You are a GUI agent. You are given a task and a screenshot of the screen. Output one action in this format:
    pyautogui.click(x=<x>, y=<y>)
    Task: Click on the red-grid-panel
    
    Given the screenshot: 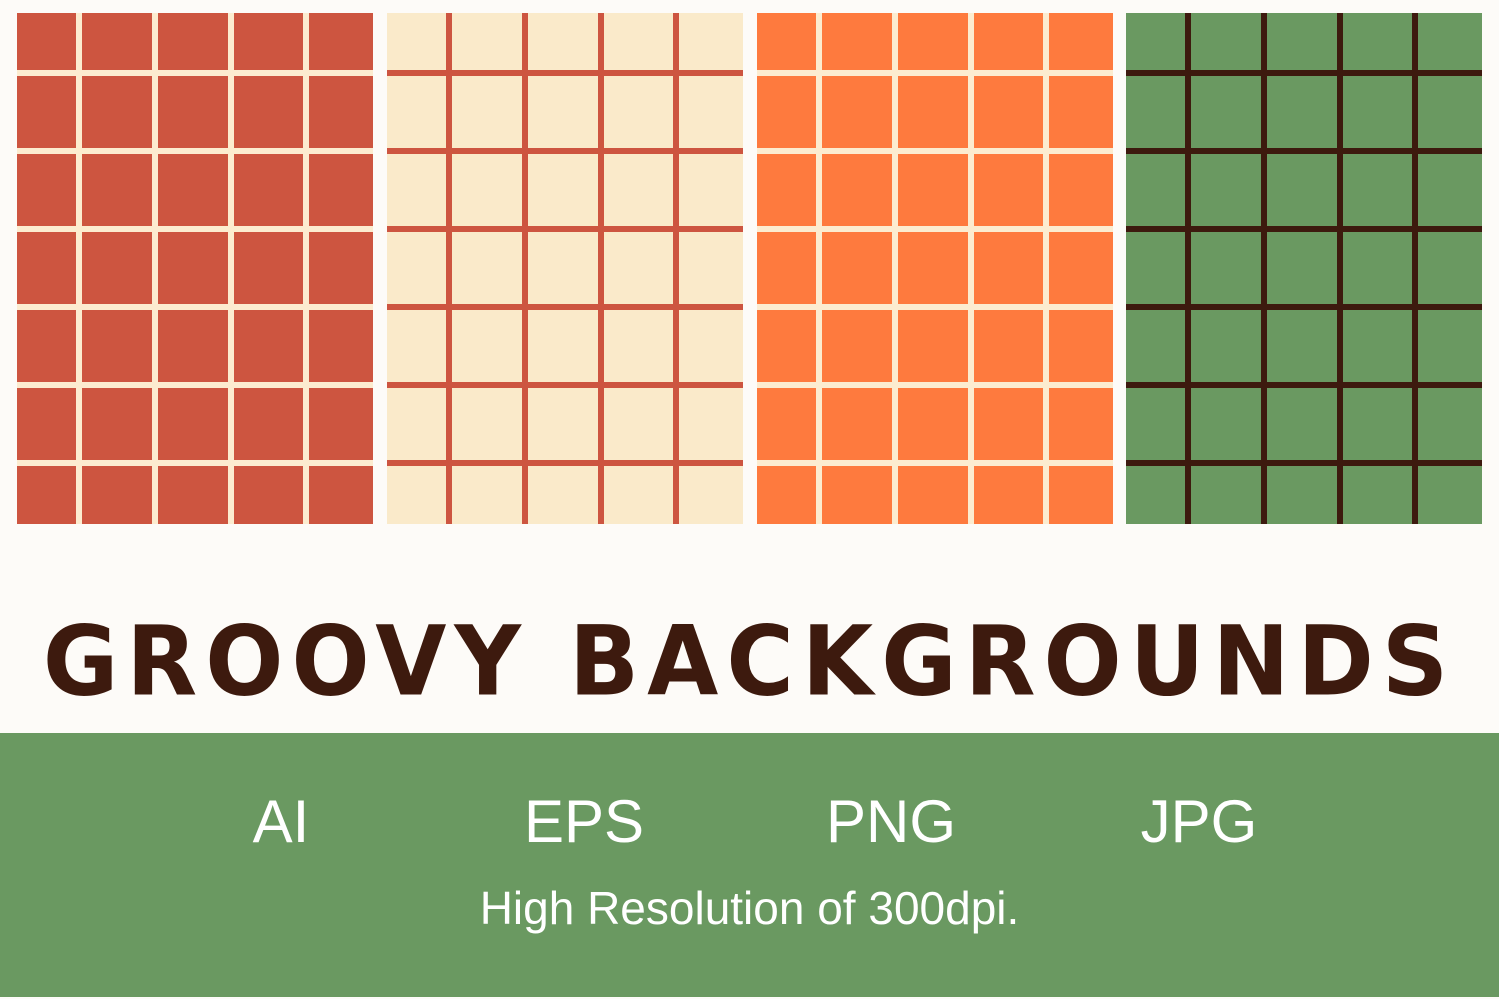 What is the action you would take?
    pyautogui.click(x=195, y=268)
    